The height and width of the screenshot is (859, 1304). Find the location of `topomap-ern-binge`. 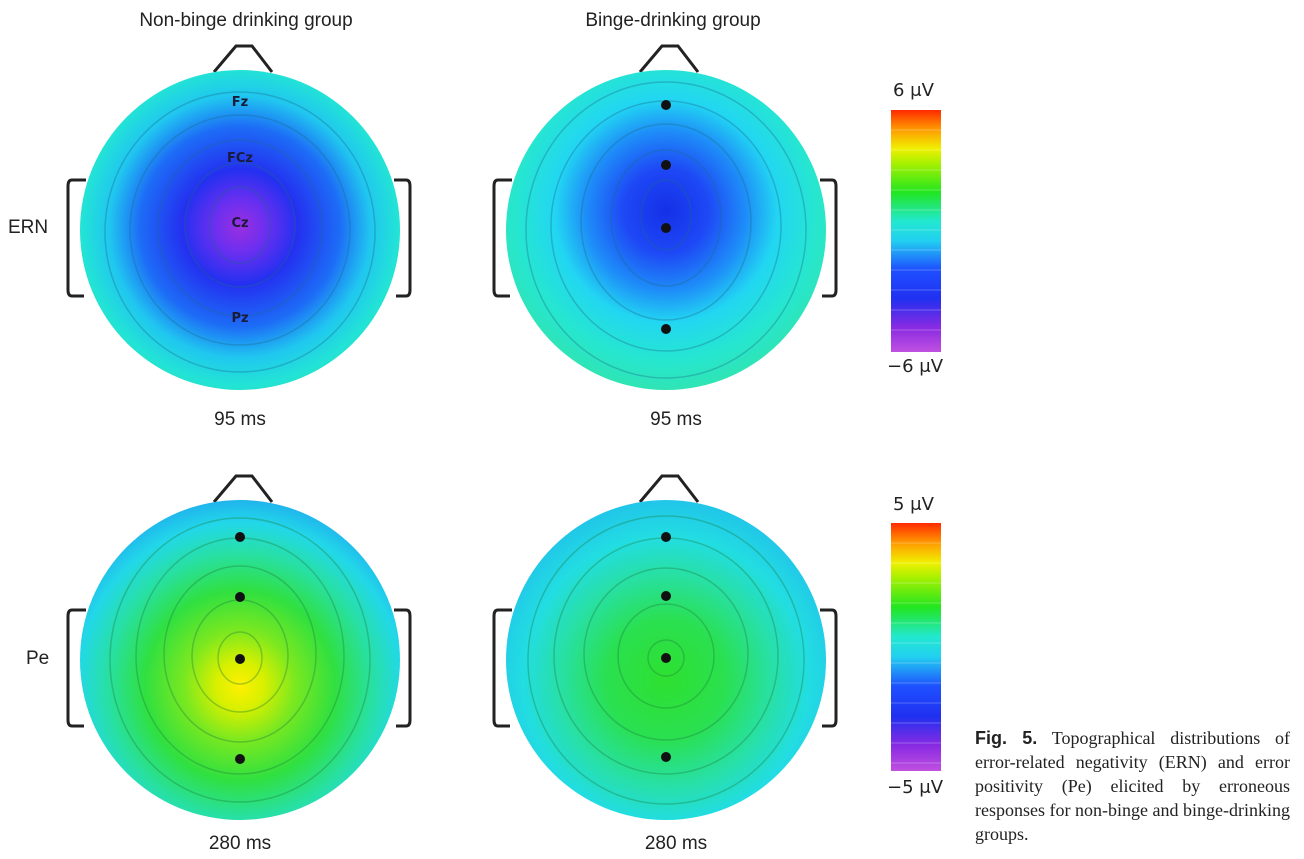

topomap-ern-binge is located at coordinates (665, 217).